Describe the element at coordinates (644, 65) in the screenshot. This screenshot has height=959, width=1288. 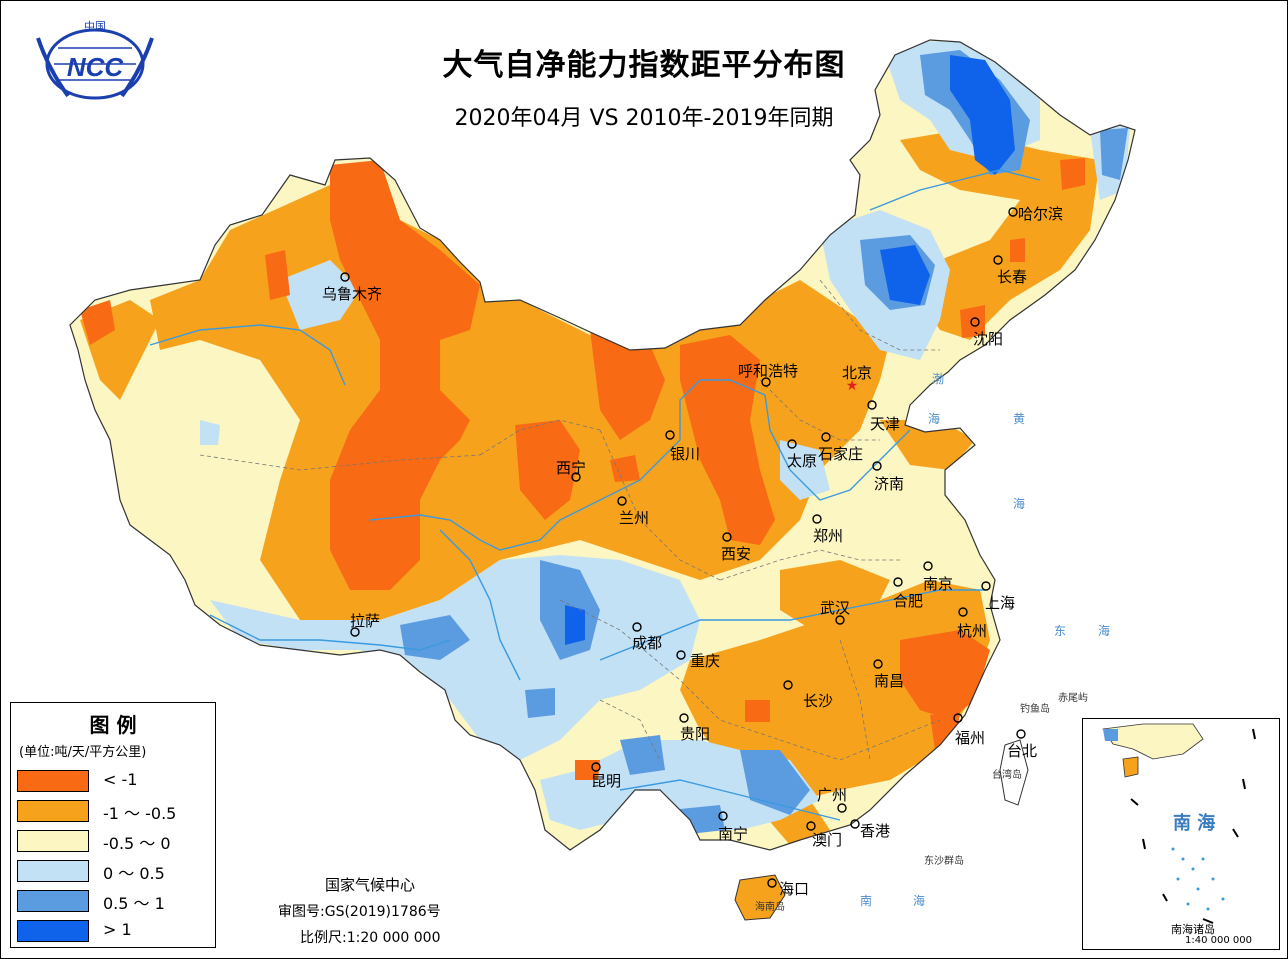
I see `map-title: 大气自净能力指数距平分布图` at that location.